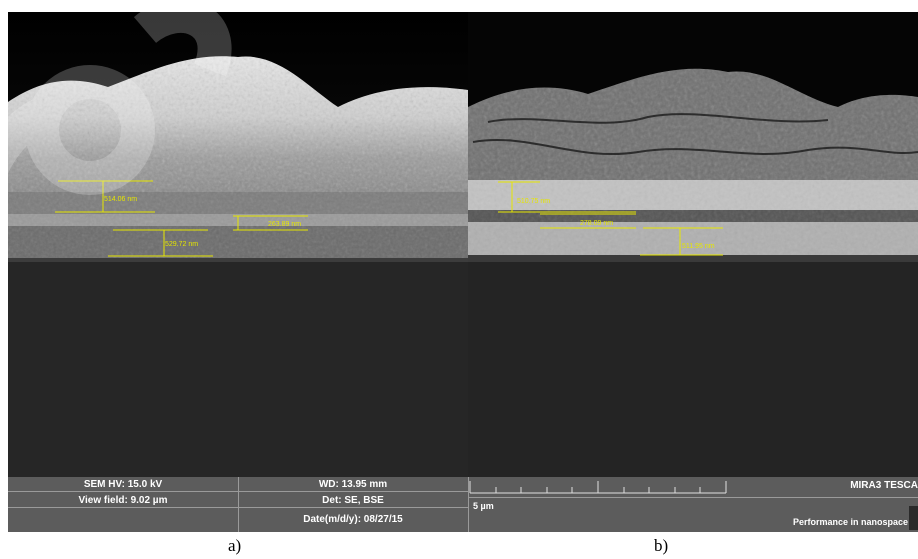  What do you see at coordinates (181, 218) in the screenshot?
I see `measure-lines-a` at bounding box center [181, 218].